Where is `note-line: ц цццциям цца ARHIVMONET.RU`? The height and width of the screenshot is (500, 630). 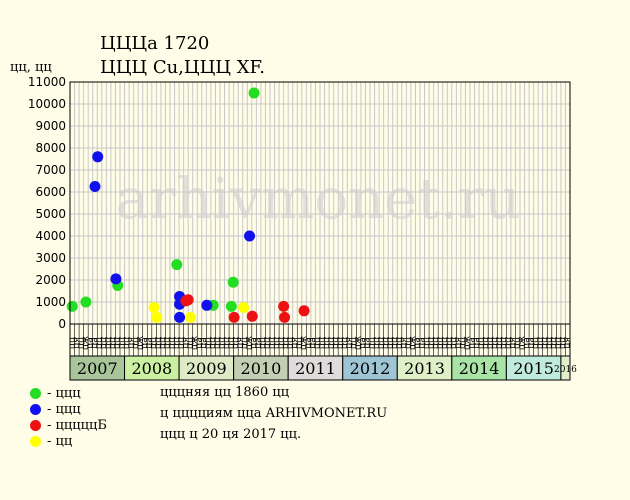
note-line: ц цццциям цца ARHIVMONET.RU is located at coordinates (274, 413).